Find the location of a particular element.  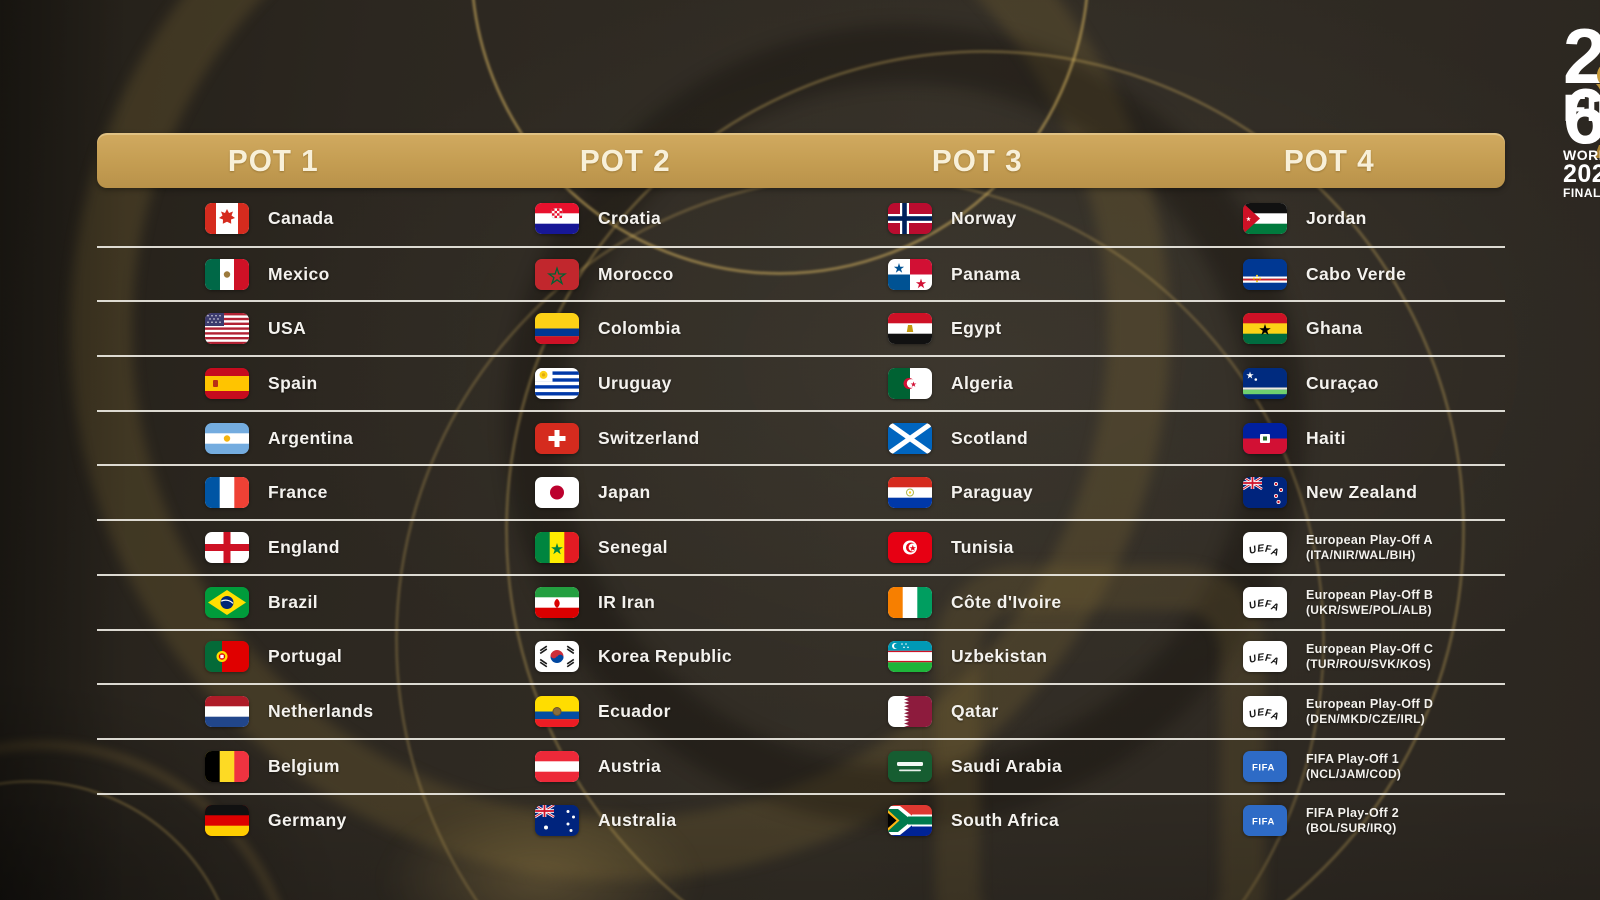

team-label: Egypt is located at coordinates (976, 328).